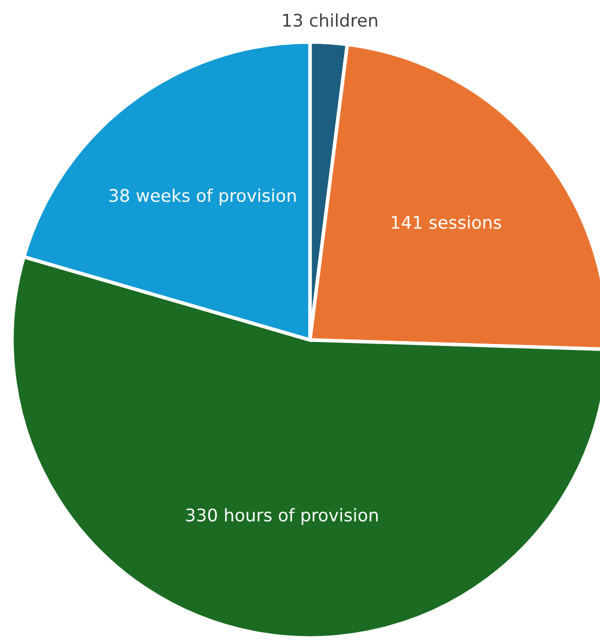  Describe the element at coordinates (447, 222) in the screenshot. I see `slice-label: 141 sessions` at that location.